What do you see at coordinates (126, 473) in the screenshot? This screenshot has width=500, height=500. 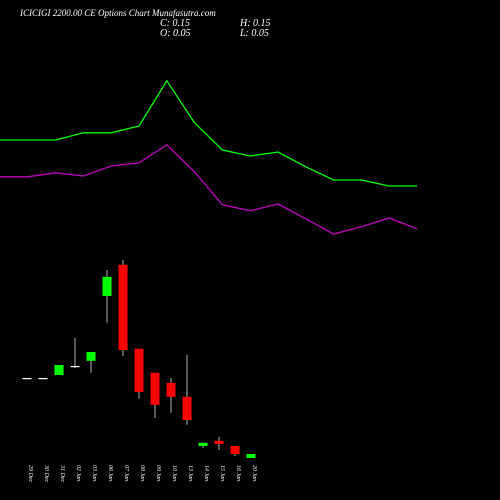 I see `x-tick-label: 07 Jan` at bounding box center [126, 473].